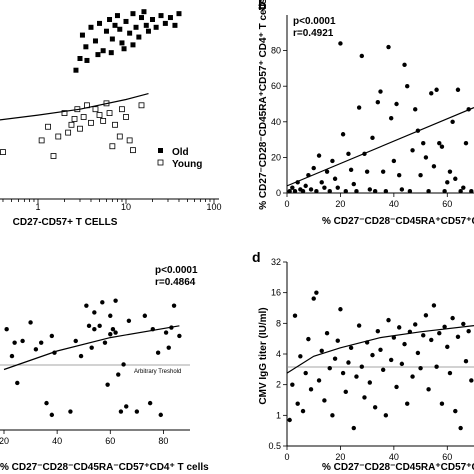 The height and width of the screenshot is (474, 474). What do you see at coordinates (160, 150) in the screenshot?
I see `legend-old-marker` at bounding box center [160, 150].